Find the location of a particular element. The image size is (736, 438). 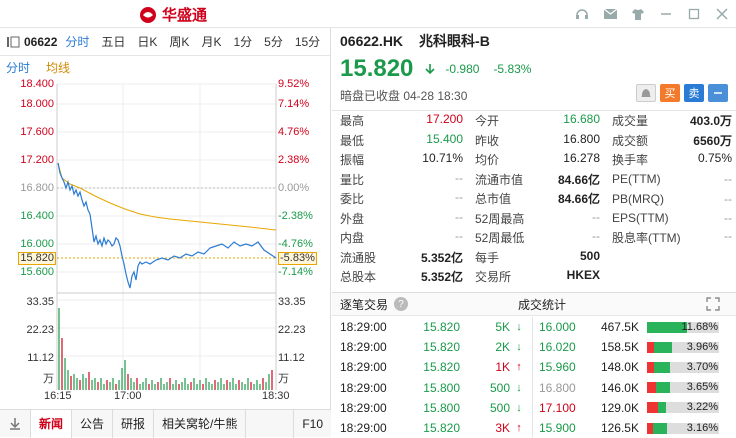

dist-volume: 158.5K is located at coordinates (619, 347).